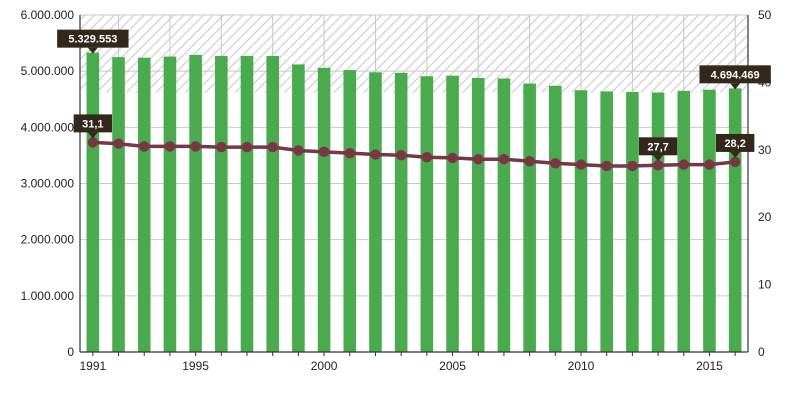 This screenshot has height=400, width=800. Describe the element at coordinates (48, 296) in the screenshot. I see `y-left-tick-label: 1.000.000` at that location.